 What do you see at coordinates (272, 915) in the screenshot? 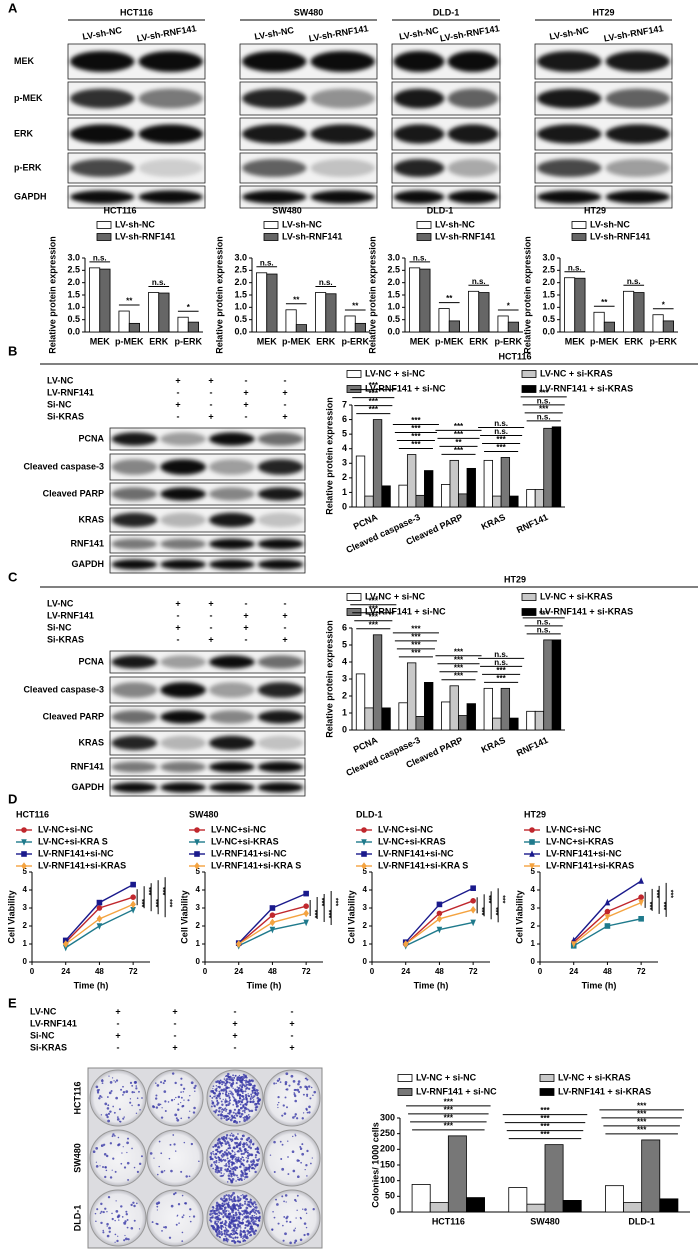
I see `point` at bounding box center [272, 915].